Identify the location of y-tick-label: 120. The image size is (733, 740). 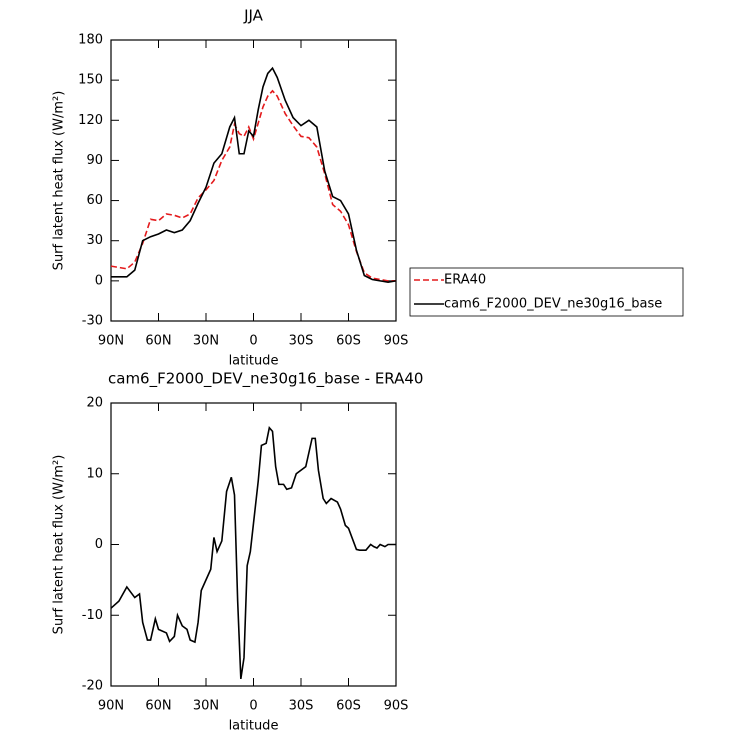
(90, 120).